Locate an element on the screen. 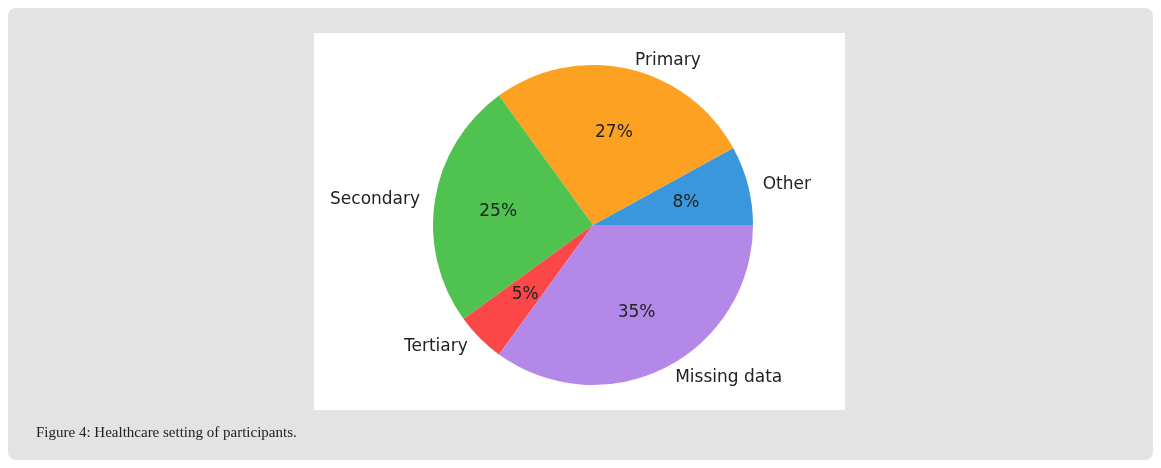  slice-label: Tertiary is located at coordinates (435, 345).